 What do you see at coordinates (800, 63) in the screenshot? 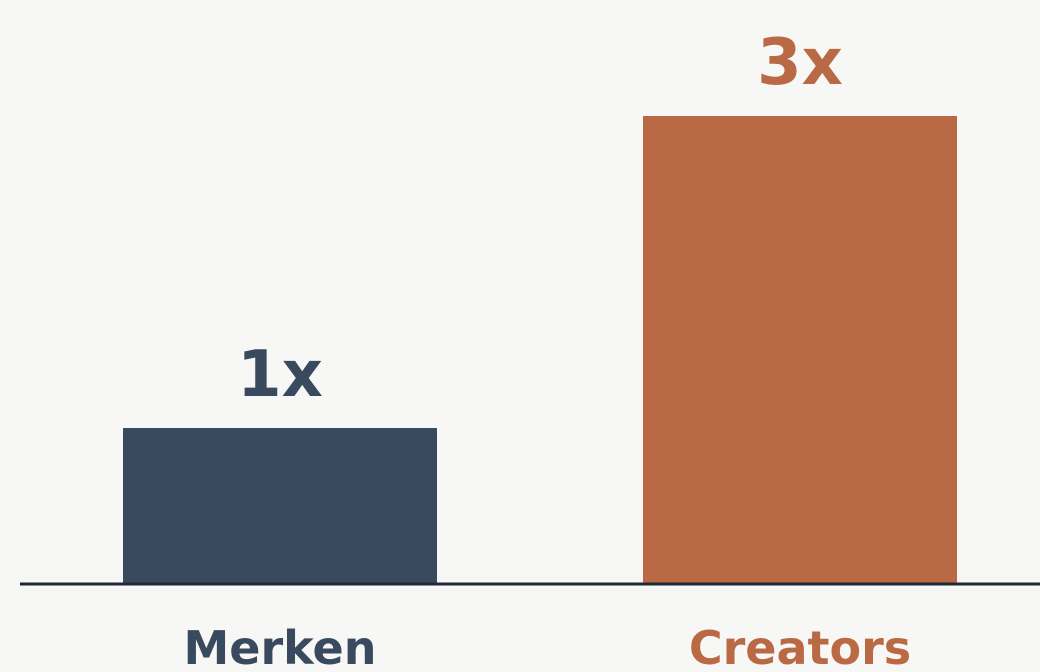
I see `value-label-creators: 3x` at bounding box center [800, 63].